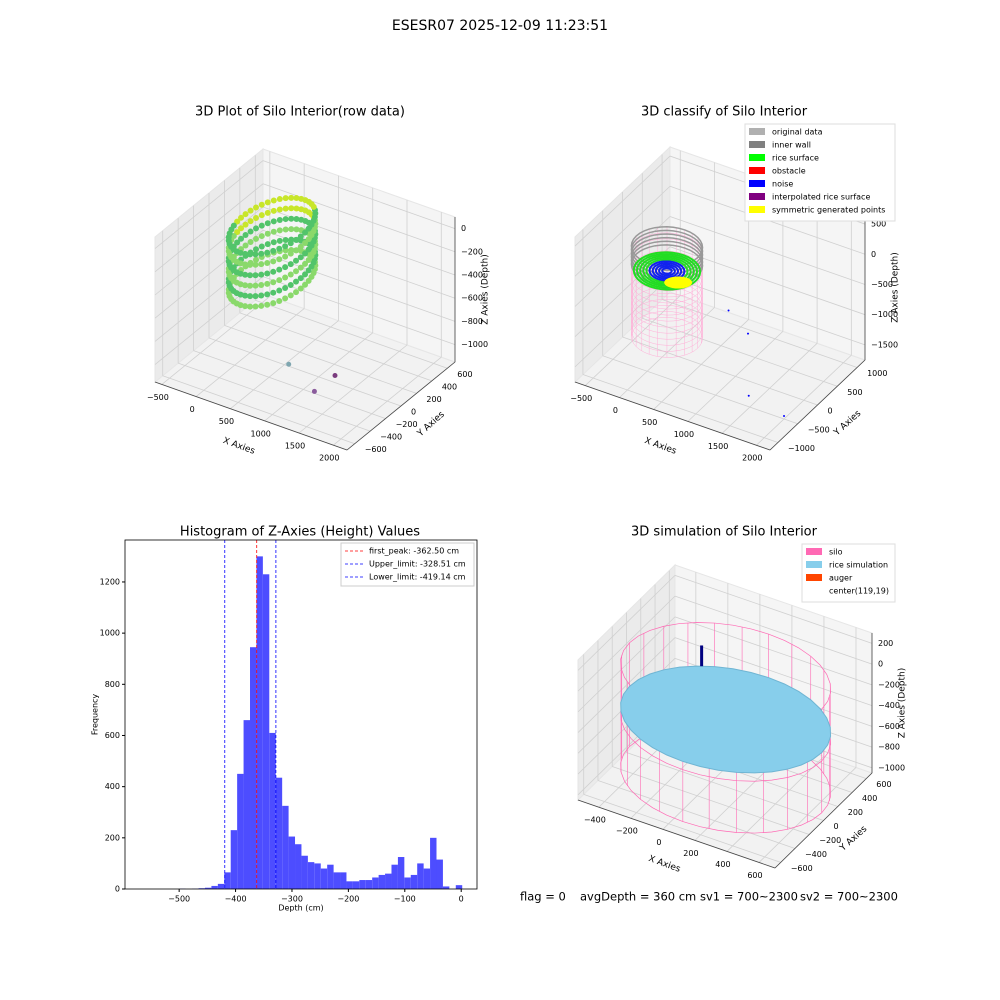  Describe the element at coordinates (433, 399) in the screenshot. I see `y-tick-label: 200` at that location.